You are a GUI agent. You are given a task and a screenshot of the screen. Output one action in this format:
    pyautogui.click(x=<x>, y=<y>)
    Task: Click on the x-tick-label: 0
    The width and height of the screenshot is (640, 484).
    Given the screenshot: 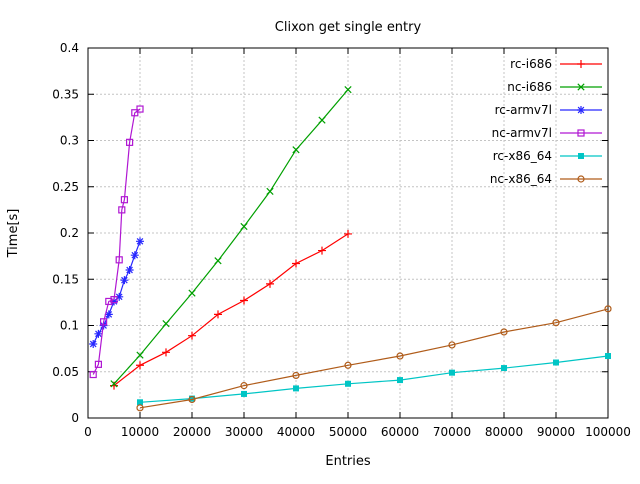 What is the action you would take?
    pyautogui.click(x=88, y=432)
    